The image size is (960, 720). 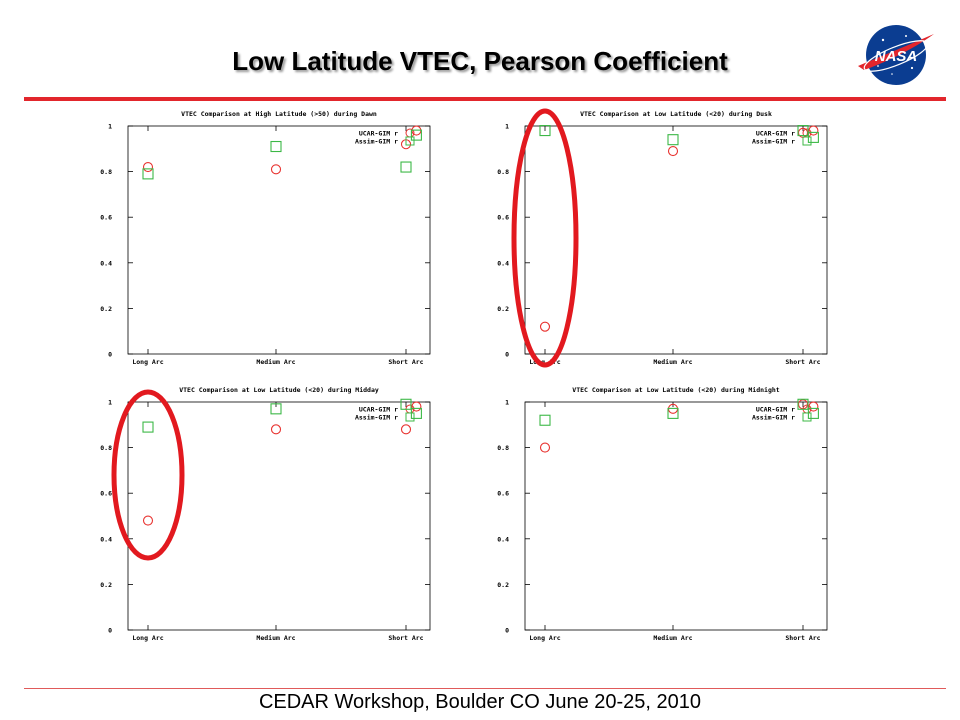 I want to click on footer-divider, so click(x=485, y=688).